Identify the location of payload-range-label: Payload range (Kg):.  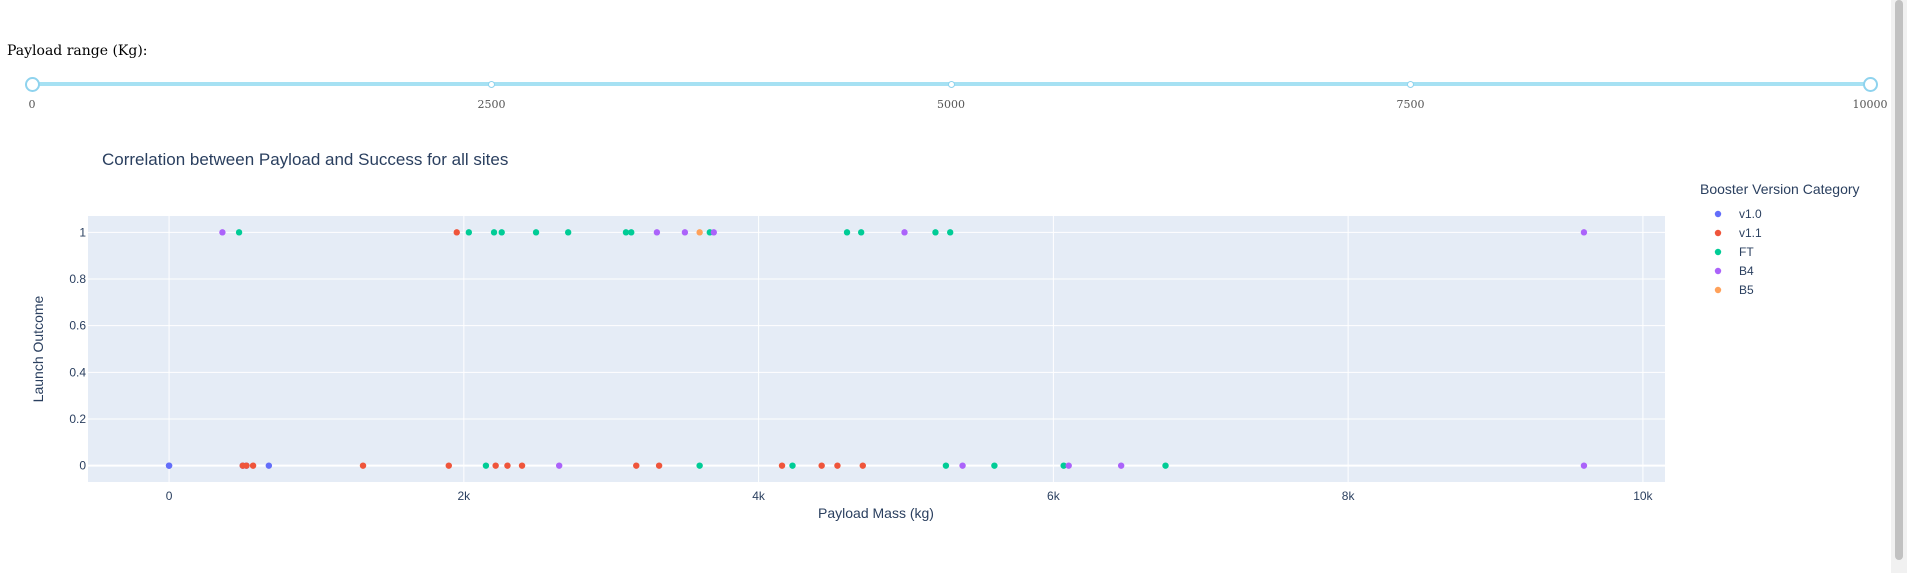
(77, 51).